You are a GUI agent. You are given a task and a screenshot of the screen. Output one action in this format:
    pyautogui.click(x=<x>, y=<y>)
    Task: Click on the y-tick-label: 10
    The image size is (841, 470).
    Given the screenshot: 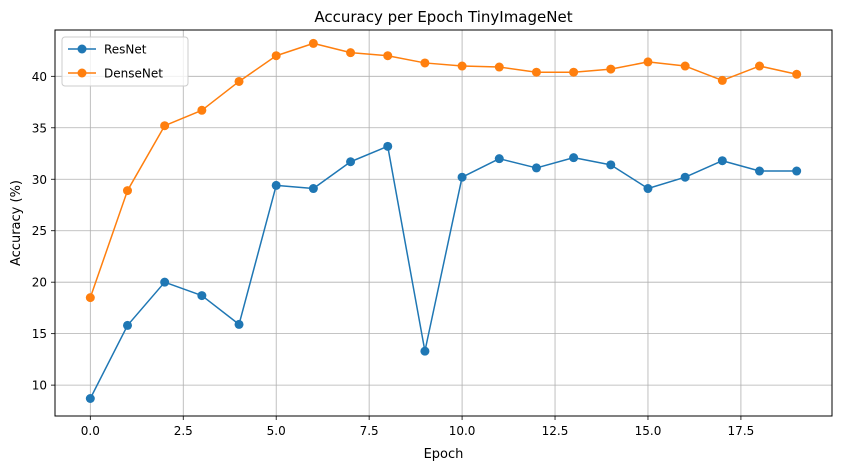 What is the action you would take?
    pyautogui.click(x=39, y=386)
    